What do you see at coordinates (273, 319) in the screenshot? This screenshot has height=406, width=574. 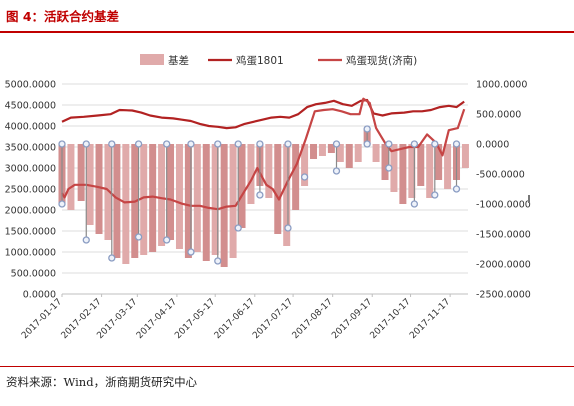 I see `x-tick-label: 2017-07-17` at bounding box center [273, 319].